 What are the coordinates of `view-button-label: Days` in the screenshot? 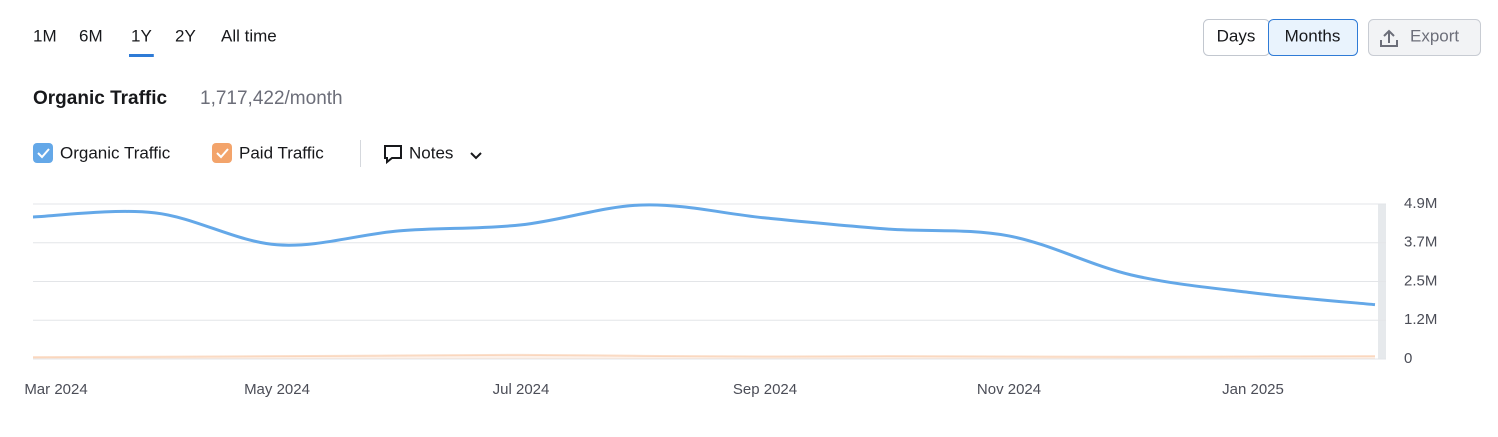 It's located at (1236, 35).